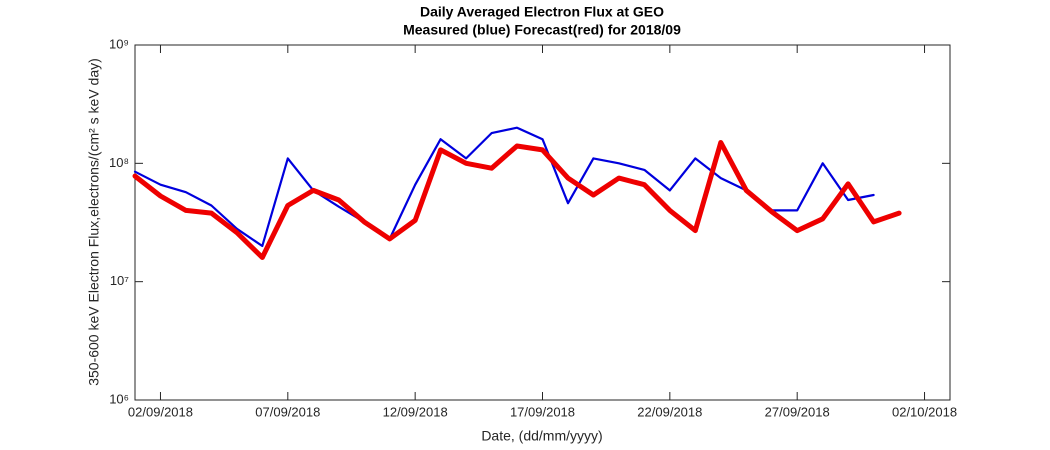 This screenshot has width=1050, height=450. What do you see at coordinates (542, 12) in the screenshot?
I see `chart-title: Daily Averaged Electron Flux at GEO` at bounding box center [542, 12].